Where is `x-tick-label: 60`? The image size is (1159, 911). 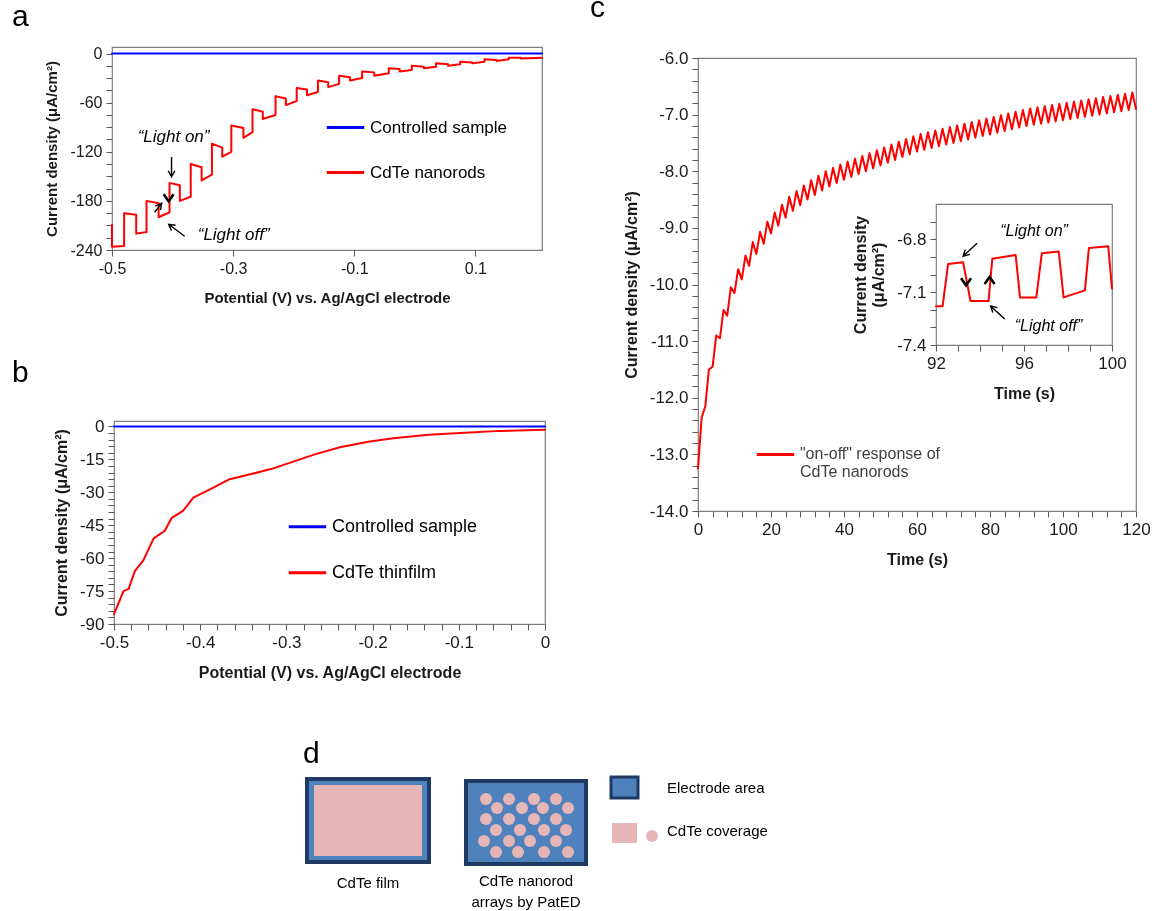 x-tick-label: 60 is located at coordinates (917, 529).